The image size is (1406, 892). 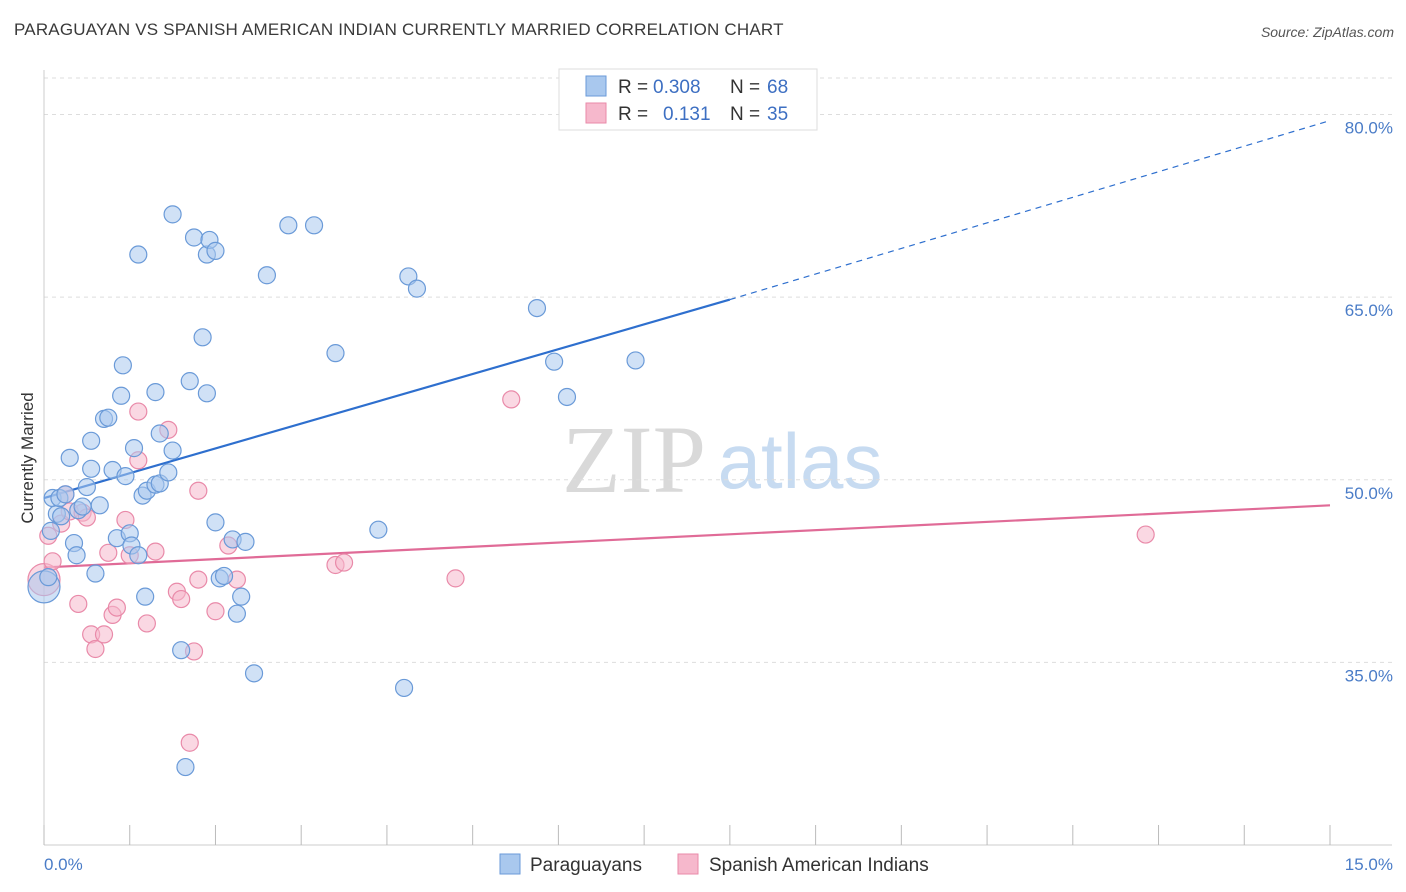 I want to click on y-axis-label: Currently Married, so click(x=27, y=457).